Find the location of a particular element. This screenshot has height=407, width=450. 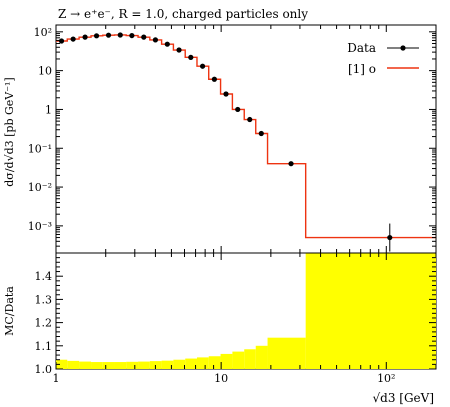

x-tick-label: 10² is located at coordinates (386, 378).